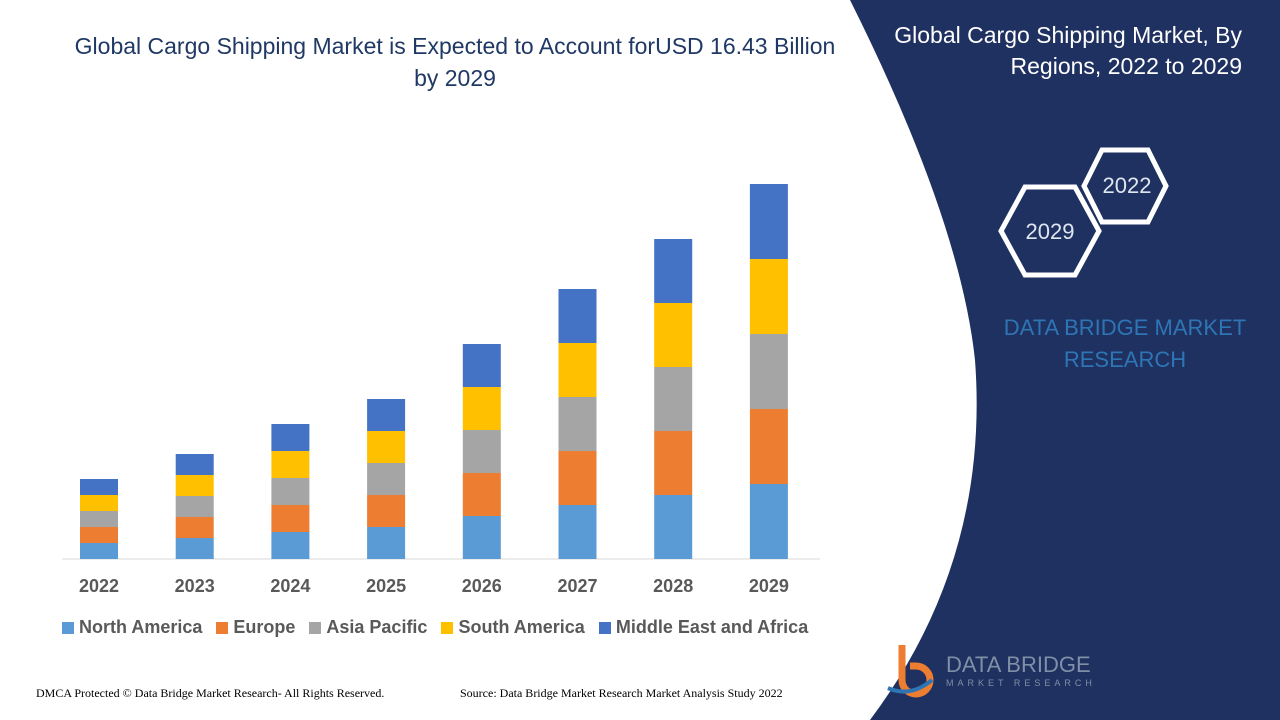 The height and width of the screenshot is (720, 1280). What do you see at coordinates (482, 586) in the screenshot?
I see `x-tick-label: 2026` at bounding box center [482, 586].